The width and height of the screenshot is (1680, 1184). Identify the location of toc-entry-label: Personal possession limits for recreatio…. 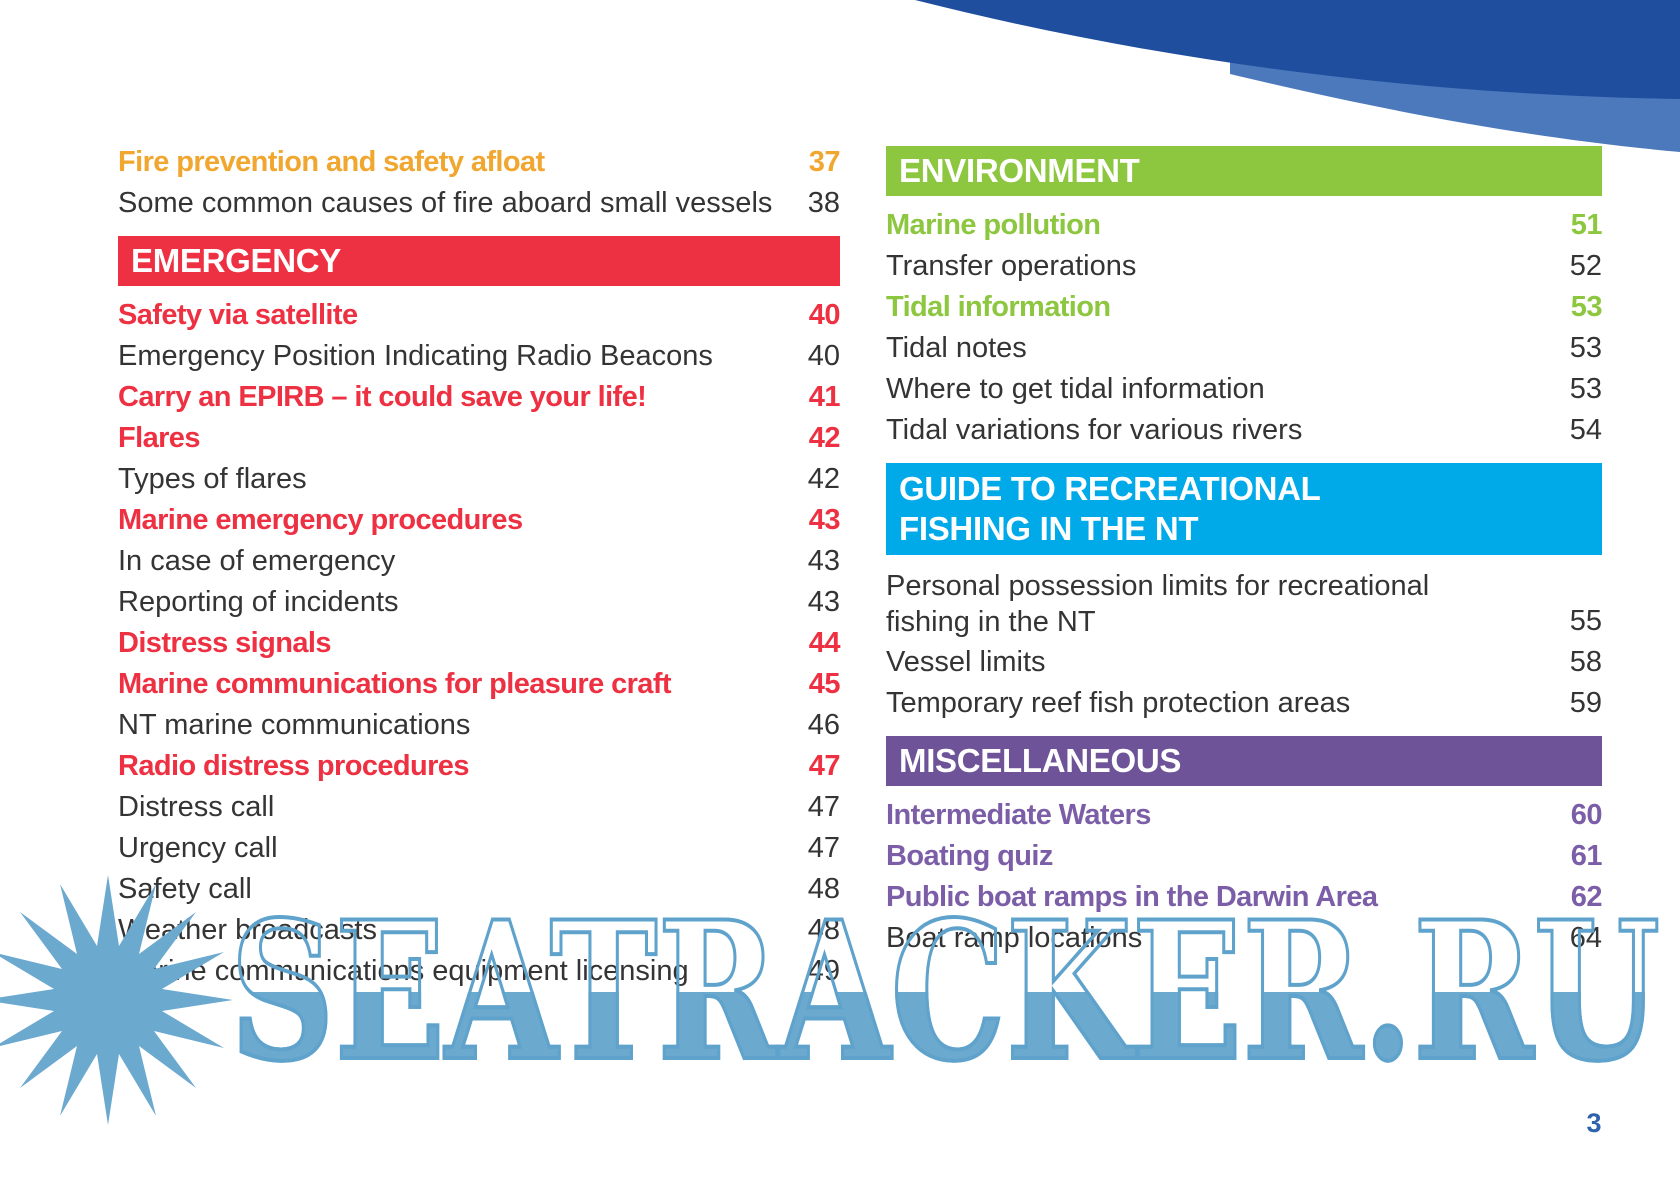
(1158, 604).